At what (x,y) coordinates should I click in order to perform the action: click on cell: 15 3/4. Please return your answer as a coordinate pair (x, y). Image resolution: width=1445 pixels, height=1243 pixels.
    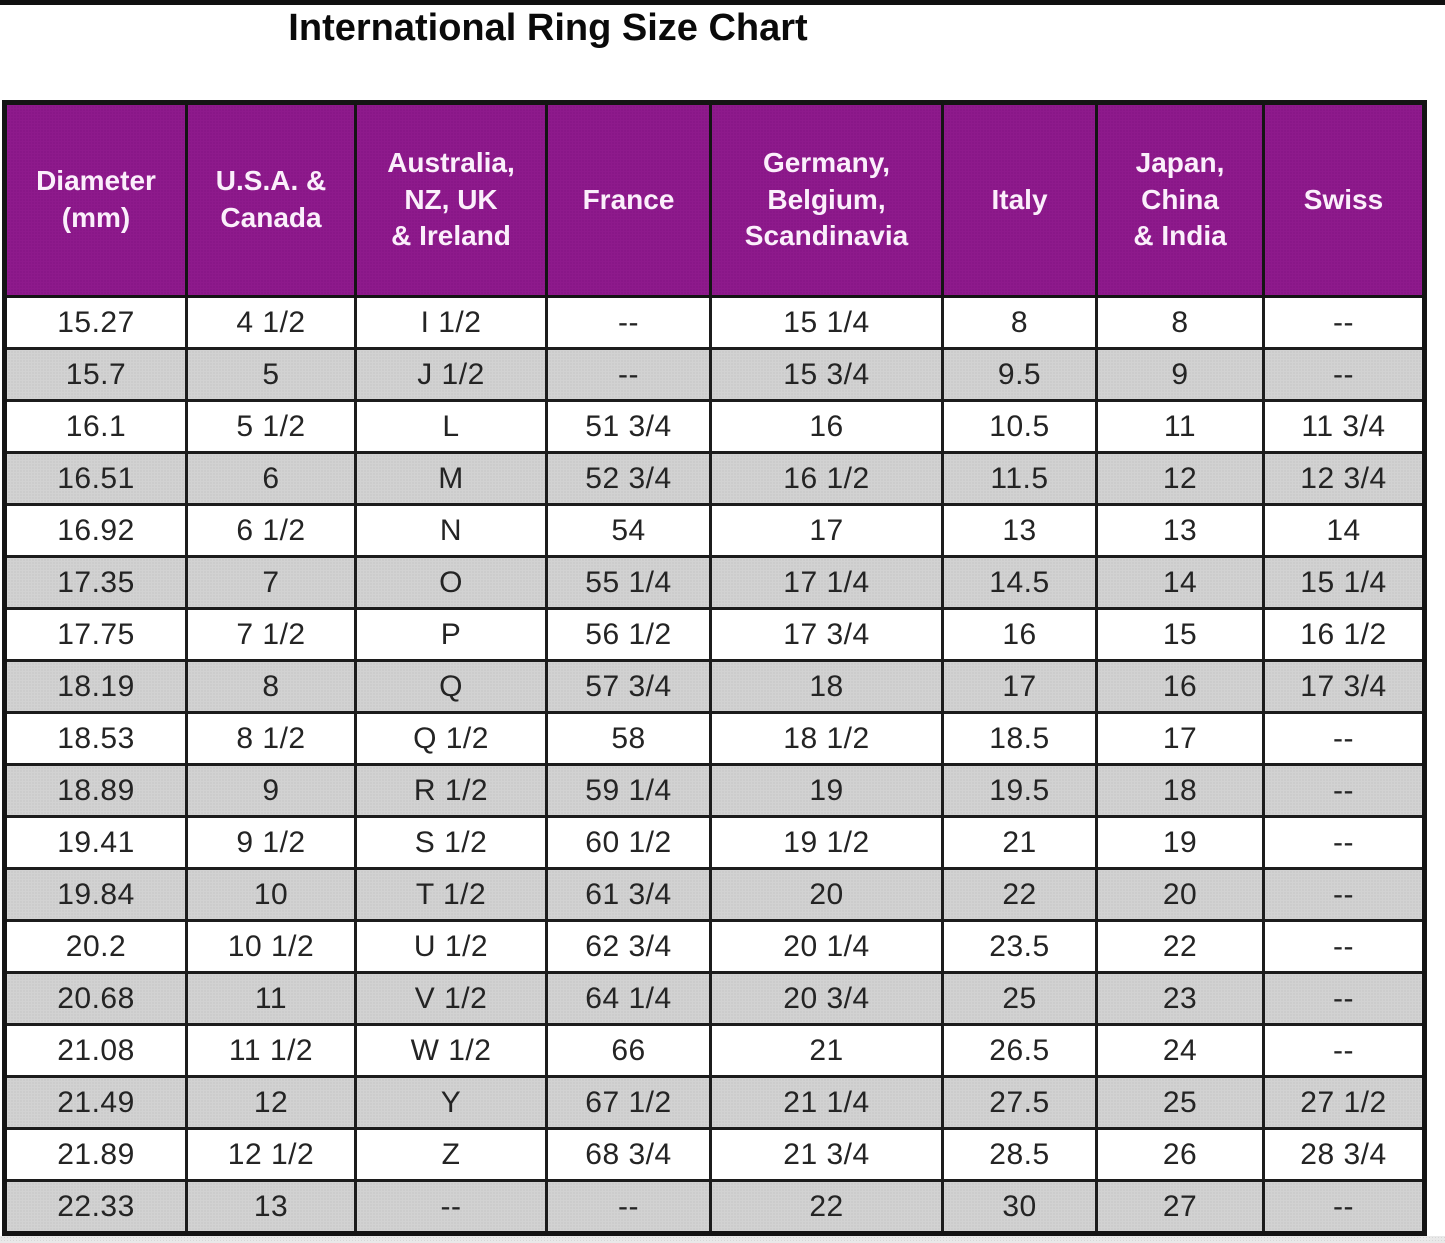
    Looking at the image, I should click on (826, 374).